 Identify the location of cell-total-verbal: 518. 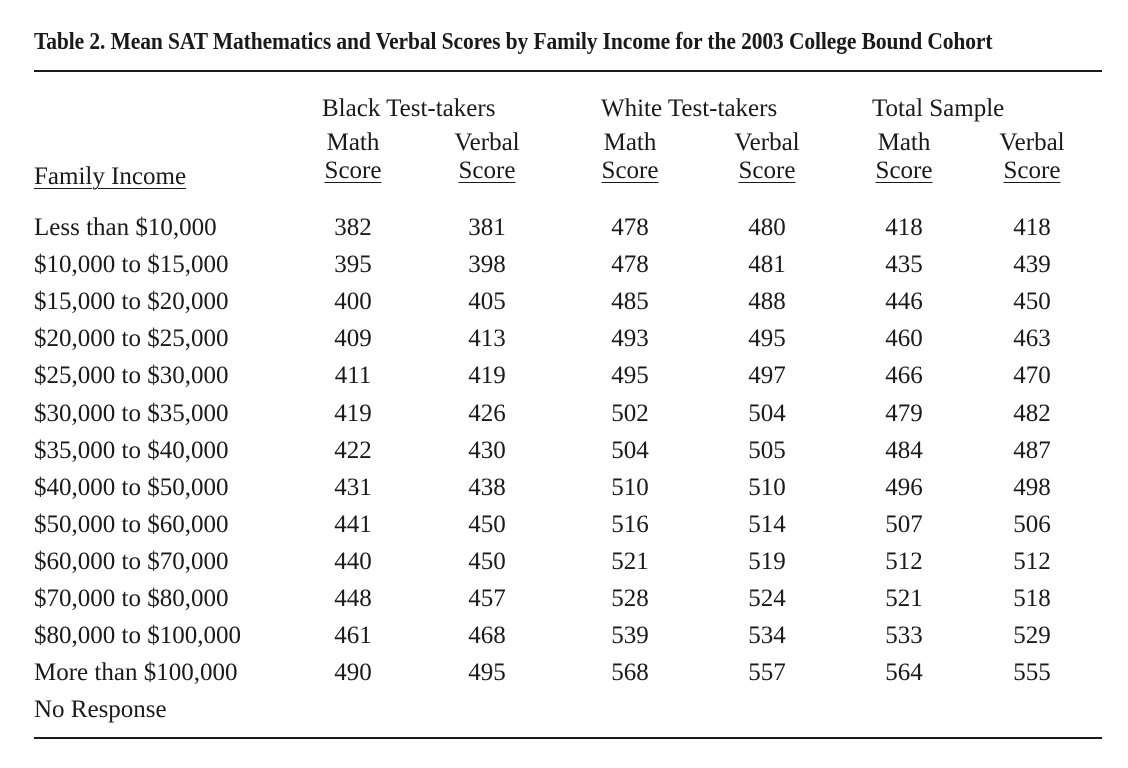
(1032, 598).